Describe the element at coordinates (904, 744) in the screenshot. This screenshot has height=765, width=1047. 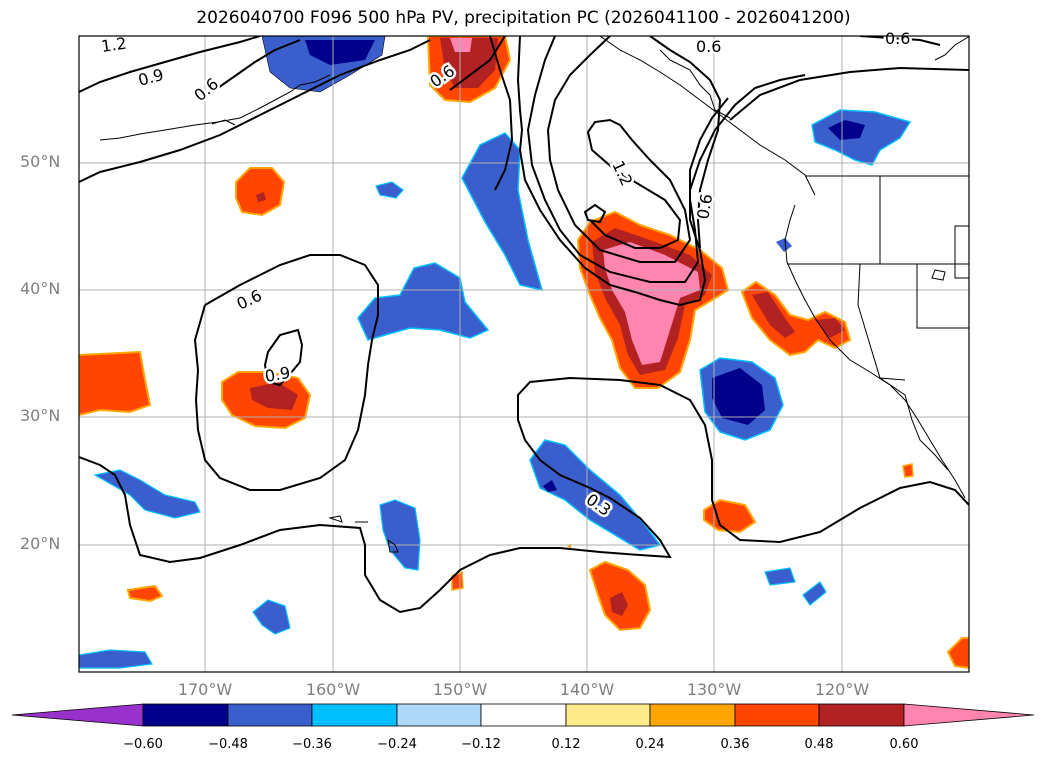
I see `colorbar-tick-label: 0.60` at that location.